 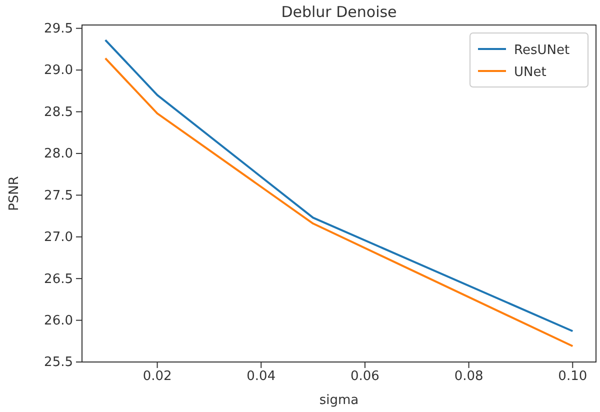 I want to click on y-tick-label: 25.5, so click(x=58, y=362).